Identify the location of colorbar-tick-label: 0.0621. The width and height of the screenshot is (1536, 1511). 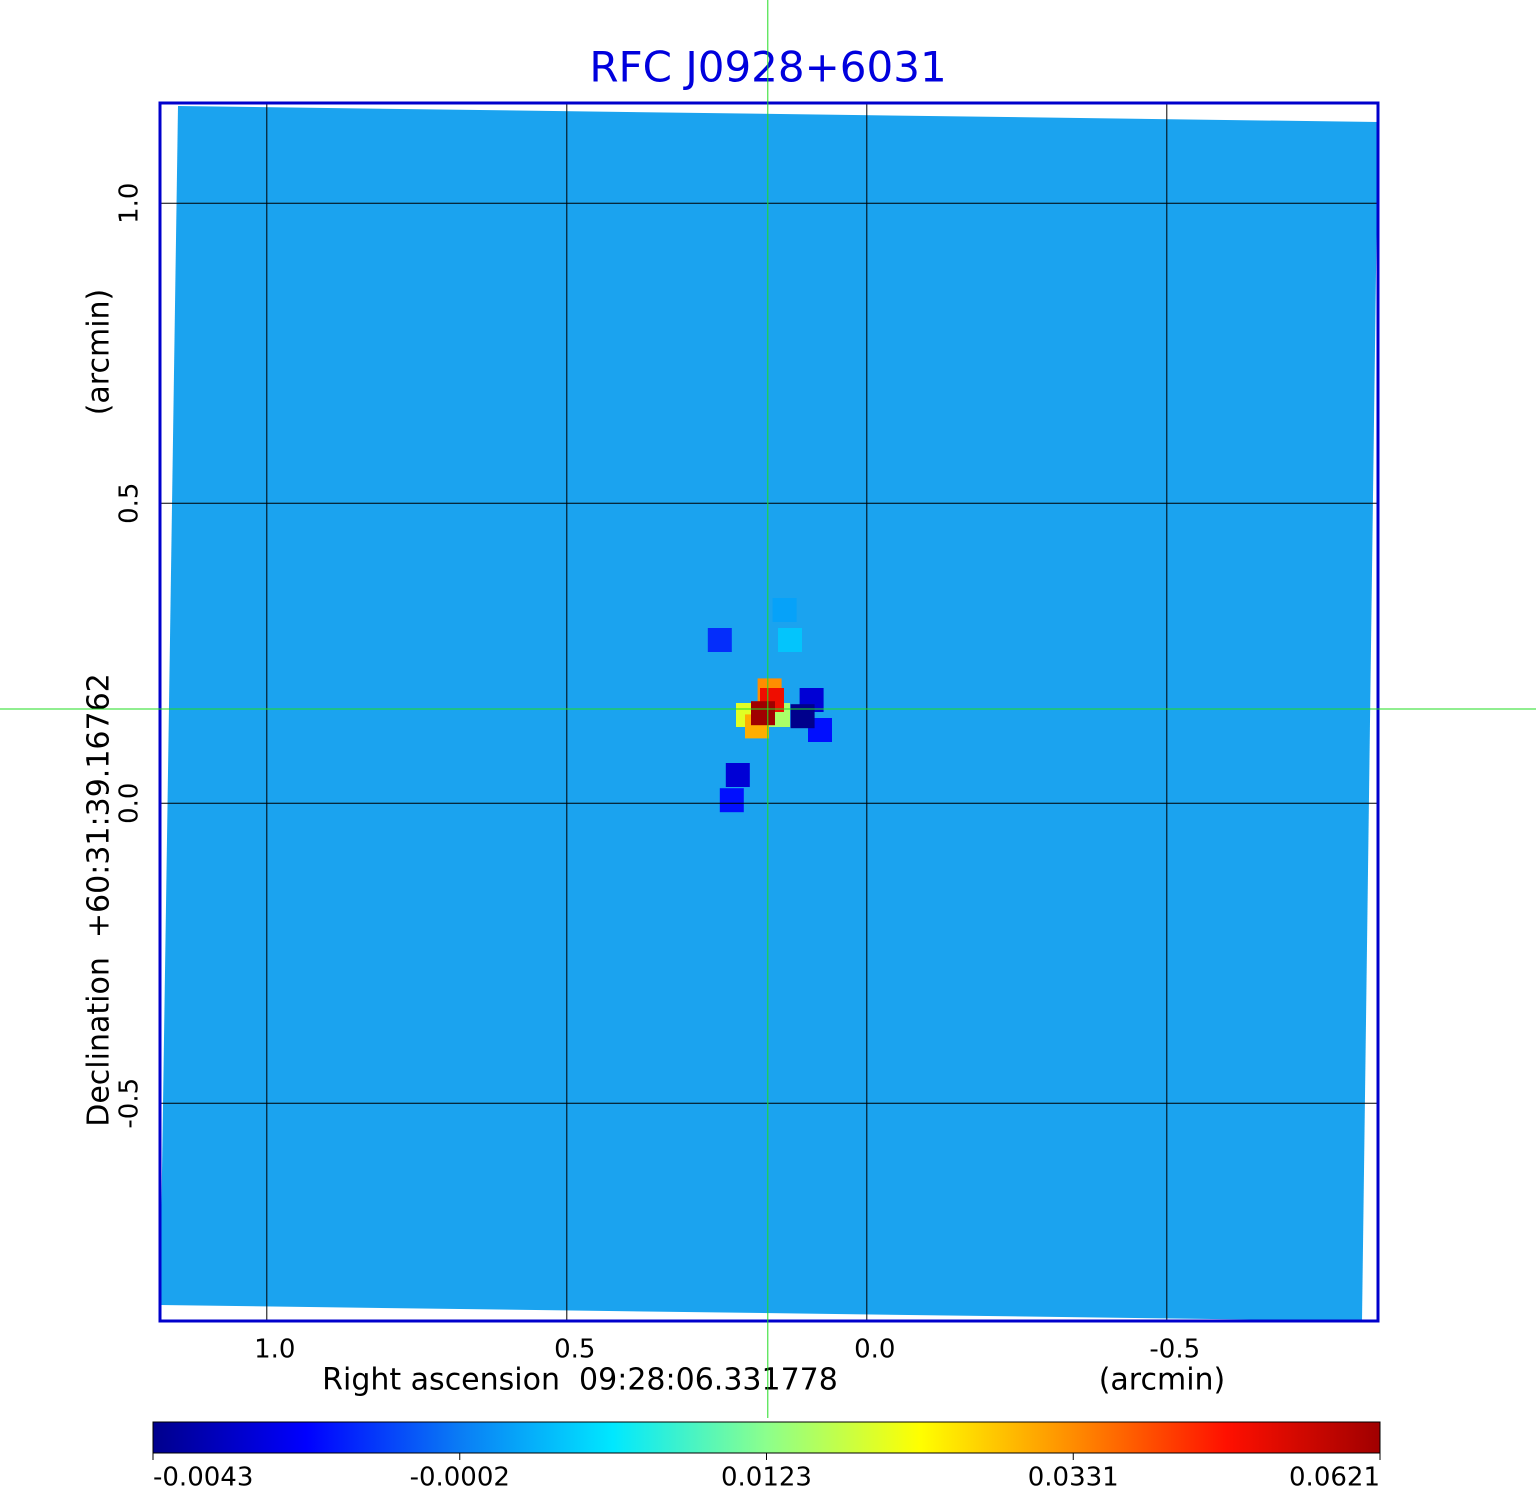
(1334, 1478).